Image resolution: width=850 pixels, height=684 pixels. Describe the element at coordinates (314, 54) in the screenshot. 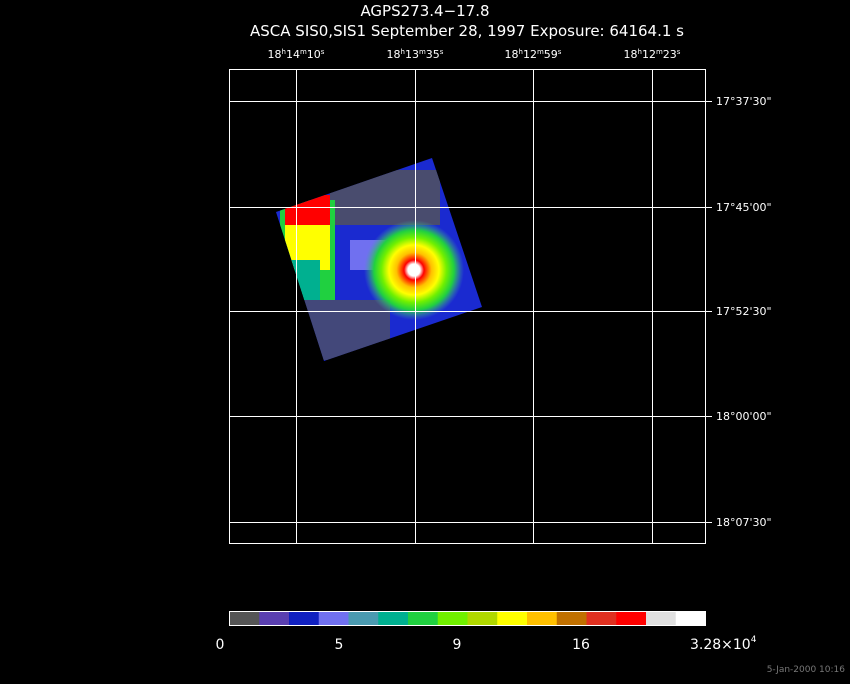

I see `ra-value: 10` at that location.